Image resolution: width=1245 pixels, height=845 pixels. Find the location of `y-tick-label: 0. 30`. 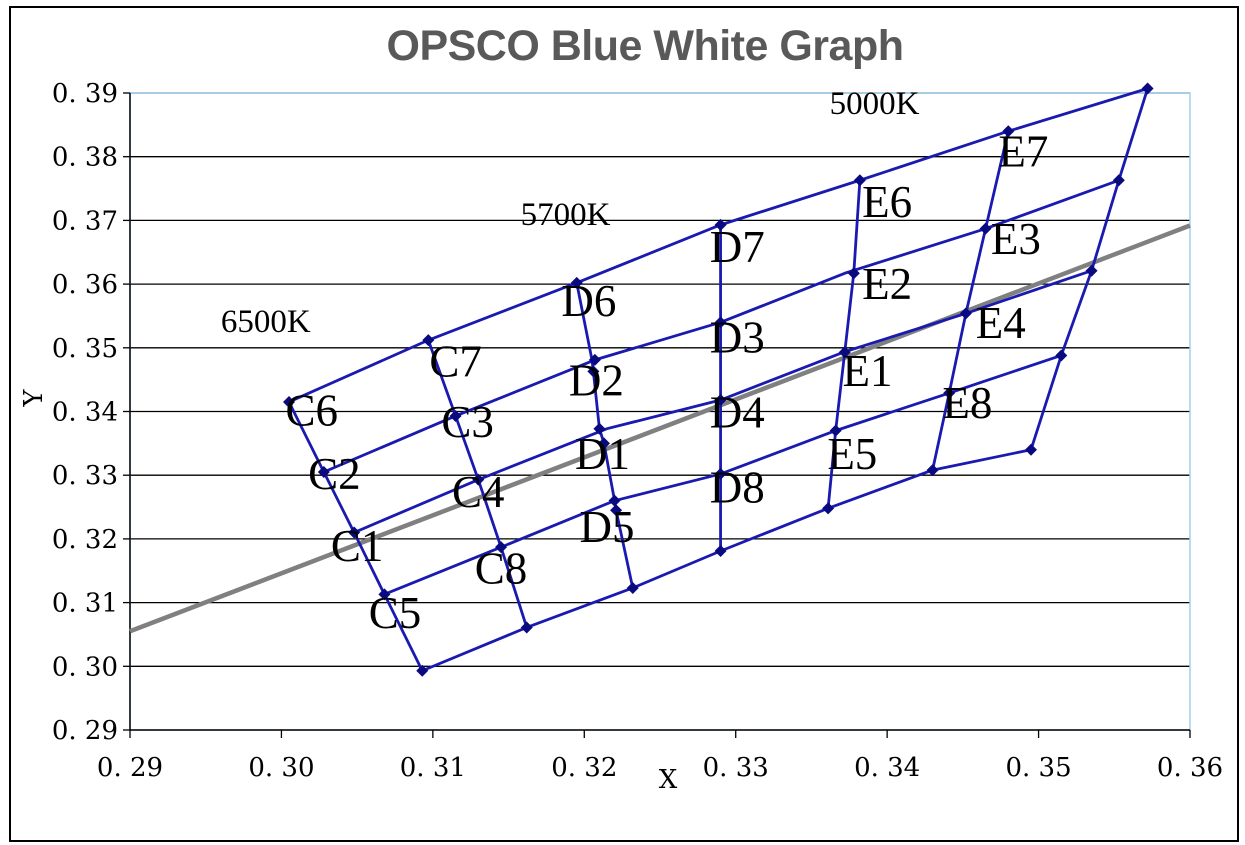

y-tick-label: 0. 30 is located at coordinates (85, 667).